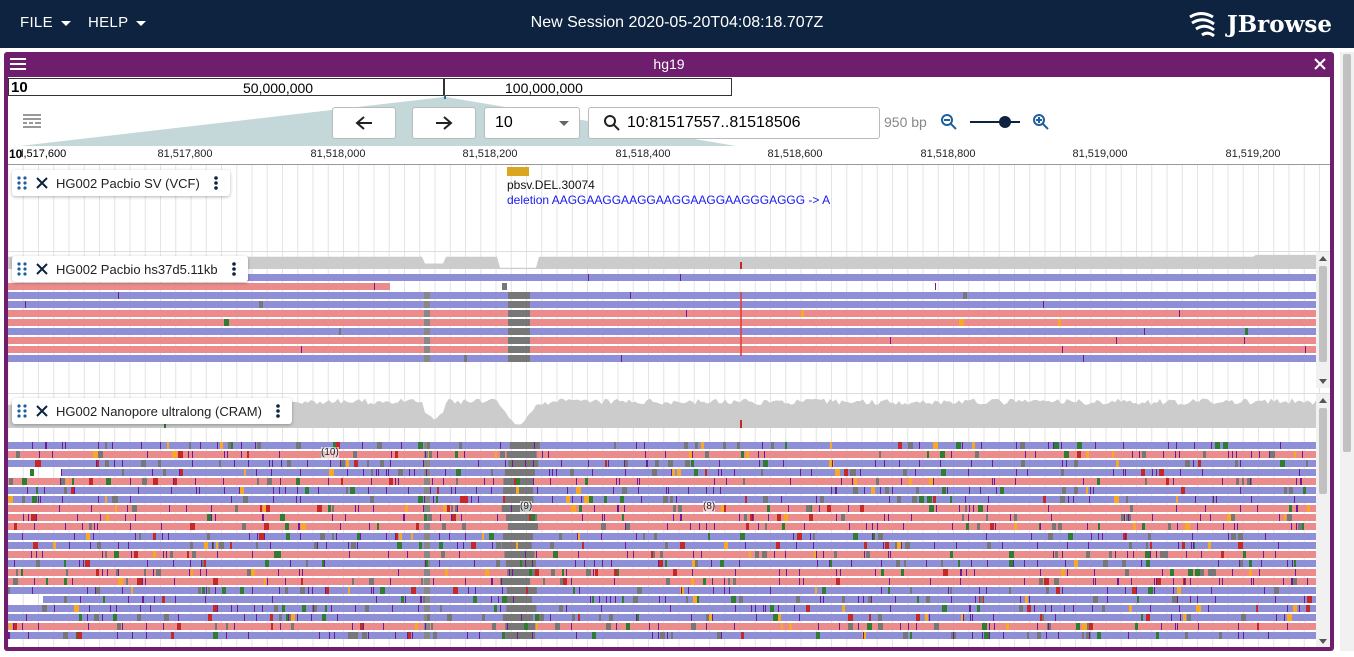 This screenshot has width=1354, height=657. Describe the element at coordinates (444, 123) in the screenshot. I see `forward-button` at that location.